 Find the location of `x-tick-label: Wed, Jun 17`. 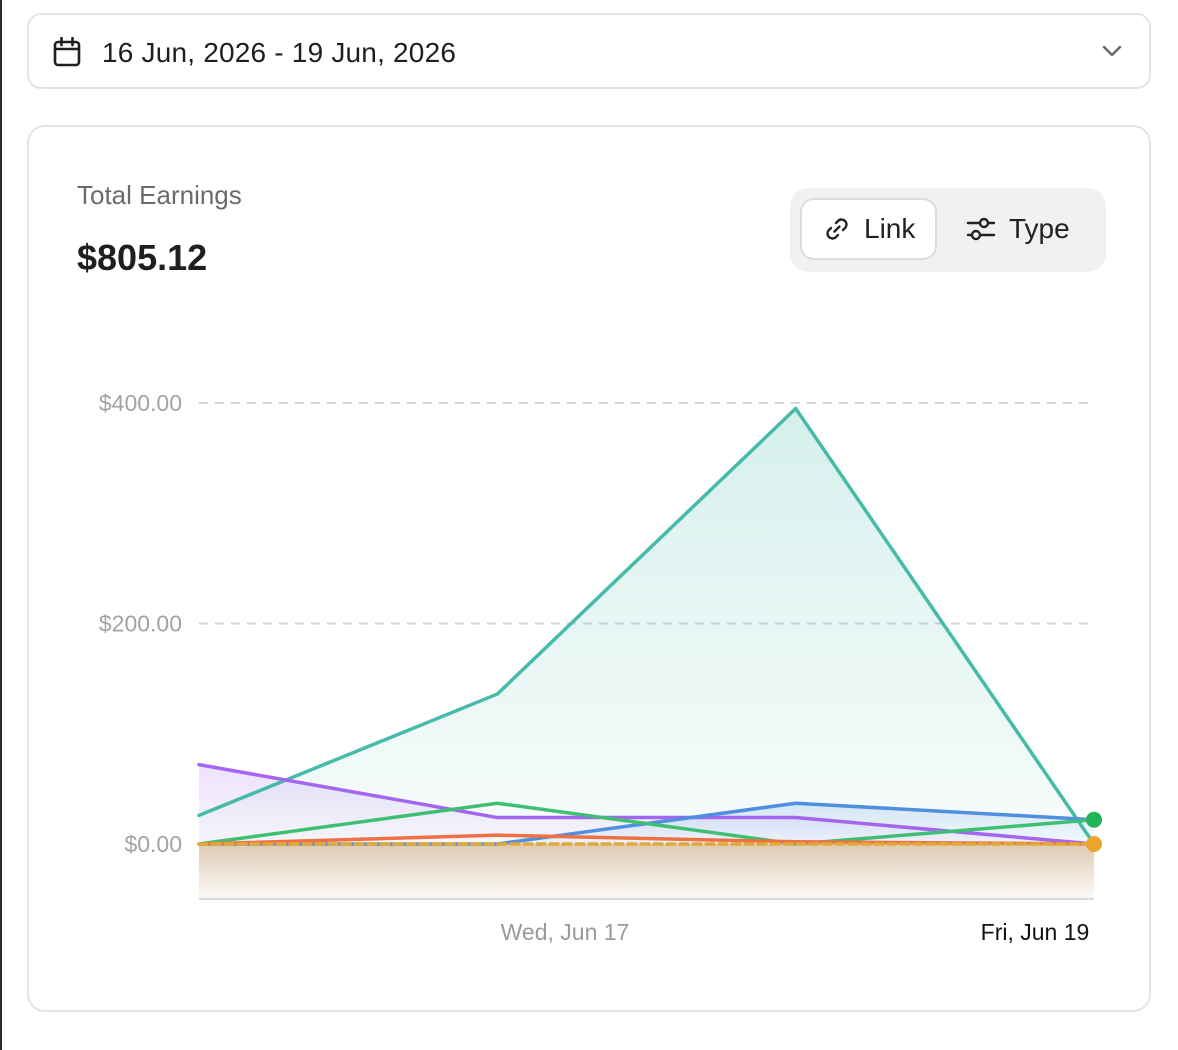

x-tick-label: Wed, Jun 17 is located at coordinates (565, 932).